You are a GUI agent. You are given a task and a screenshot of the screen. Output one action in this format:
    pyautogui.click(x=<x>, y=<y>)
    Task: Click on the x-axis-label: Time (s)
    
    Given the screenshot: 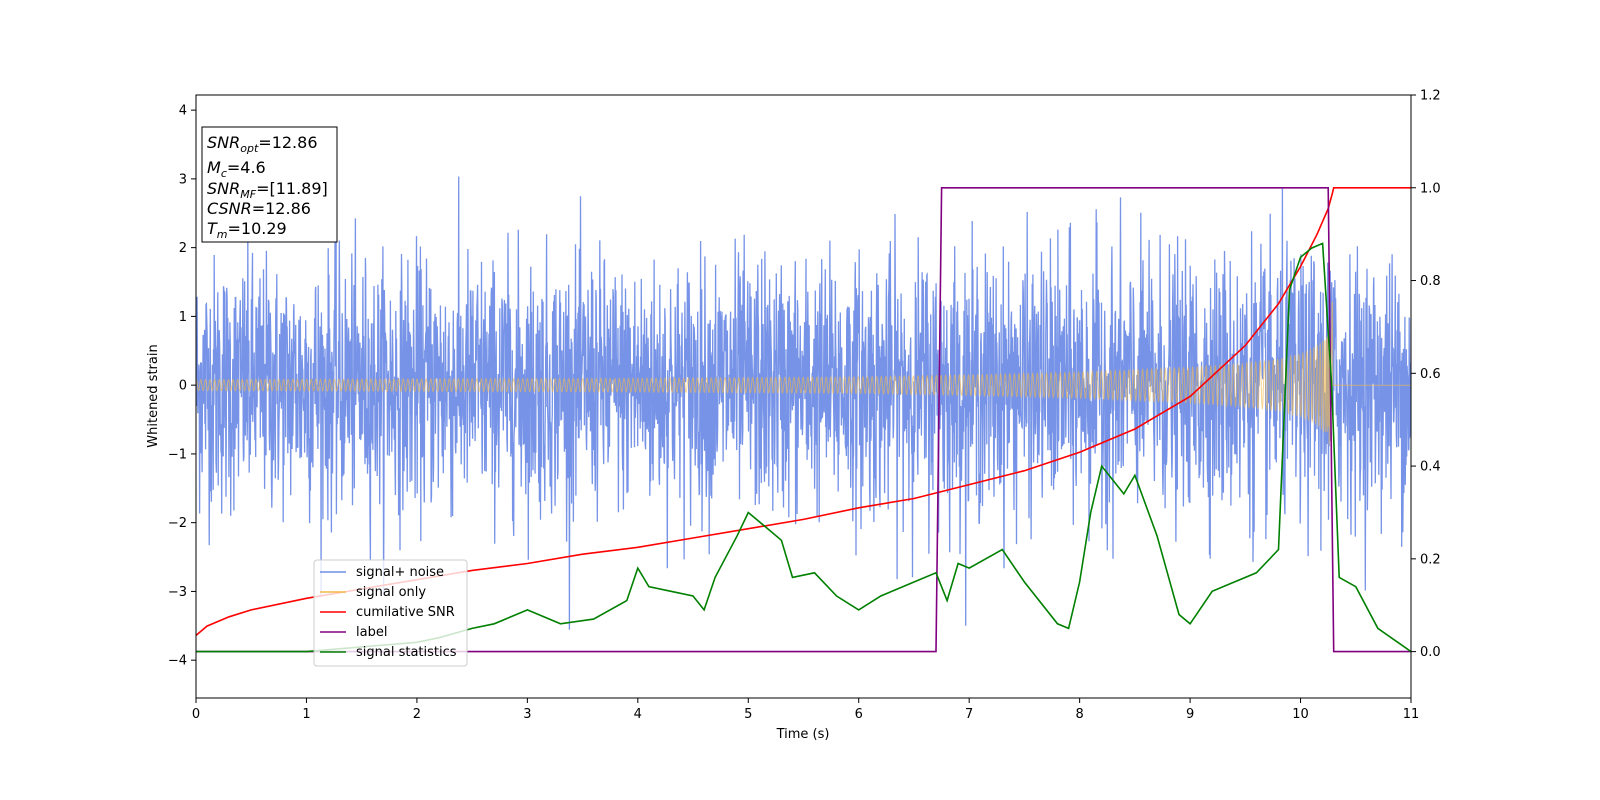 What is the action you would take?
    pyautogui.click(x=803, y=734)
    